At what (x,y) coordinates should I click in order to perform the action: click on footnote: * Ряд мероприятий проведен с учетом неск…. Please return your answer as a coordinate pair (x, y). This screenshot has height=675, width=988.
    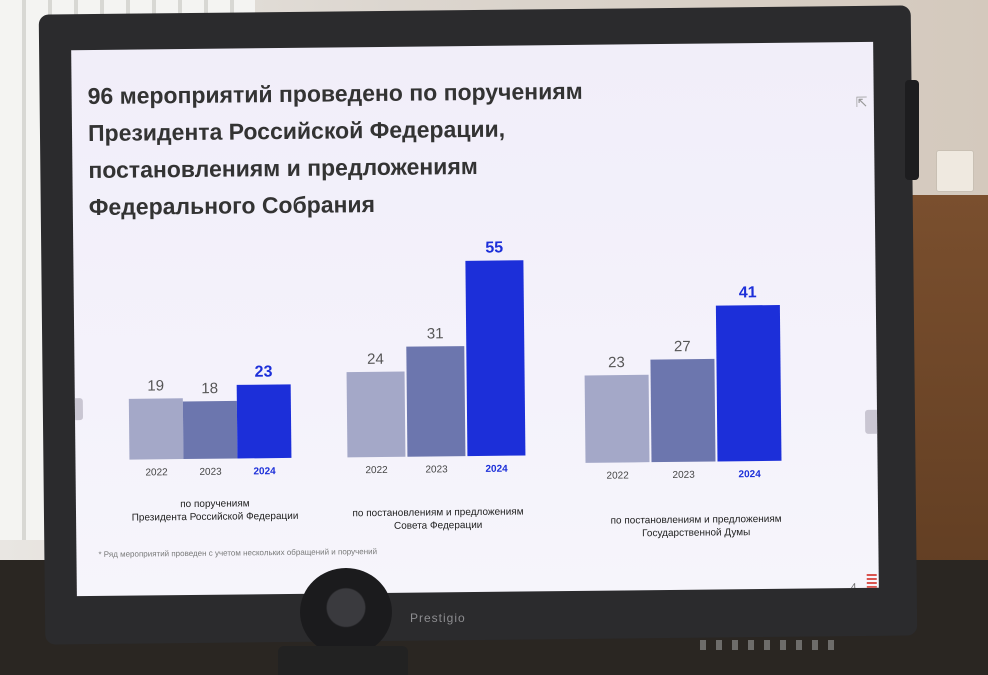
    Looking at the image, I should click on (238, 553).